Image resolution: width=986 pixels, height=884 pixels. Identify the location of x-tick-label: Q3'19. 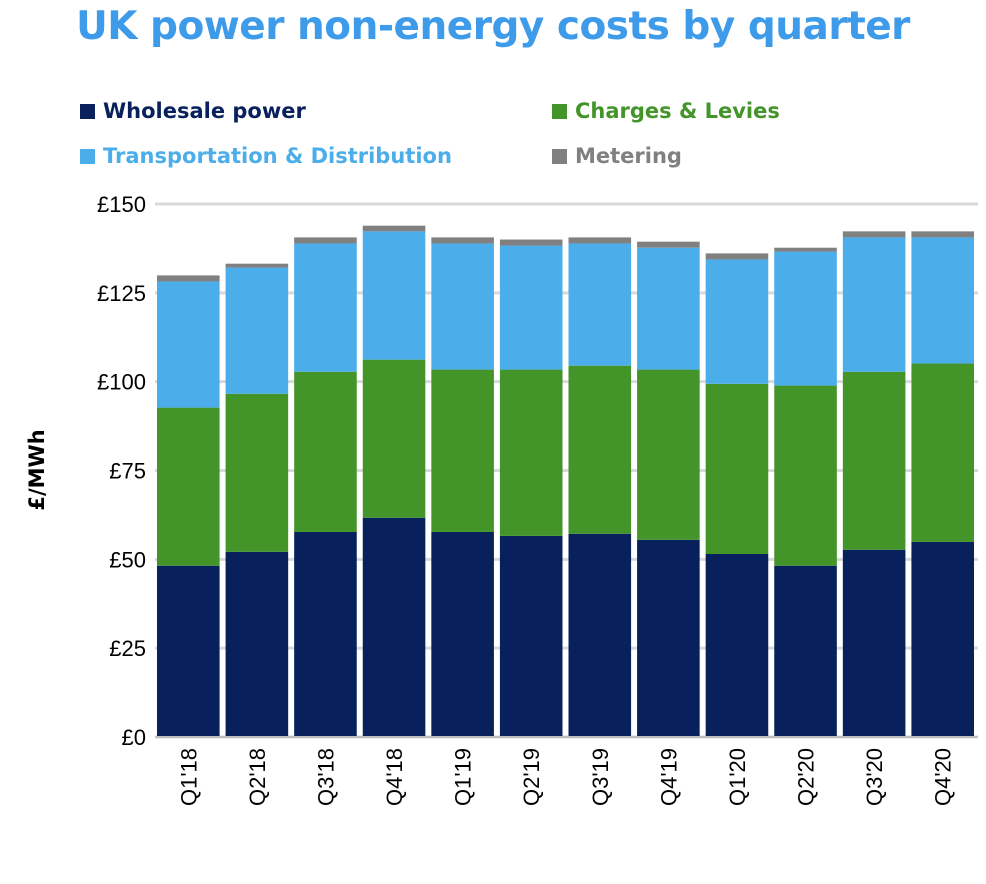
(600, 777).